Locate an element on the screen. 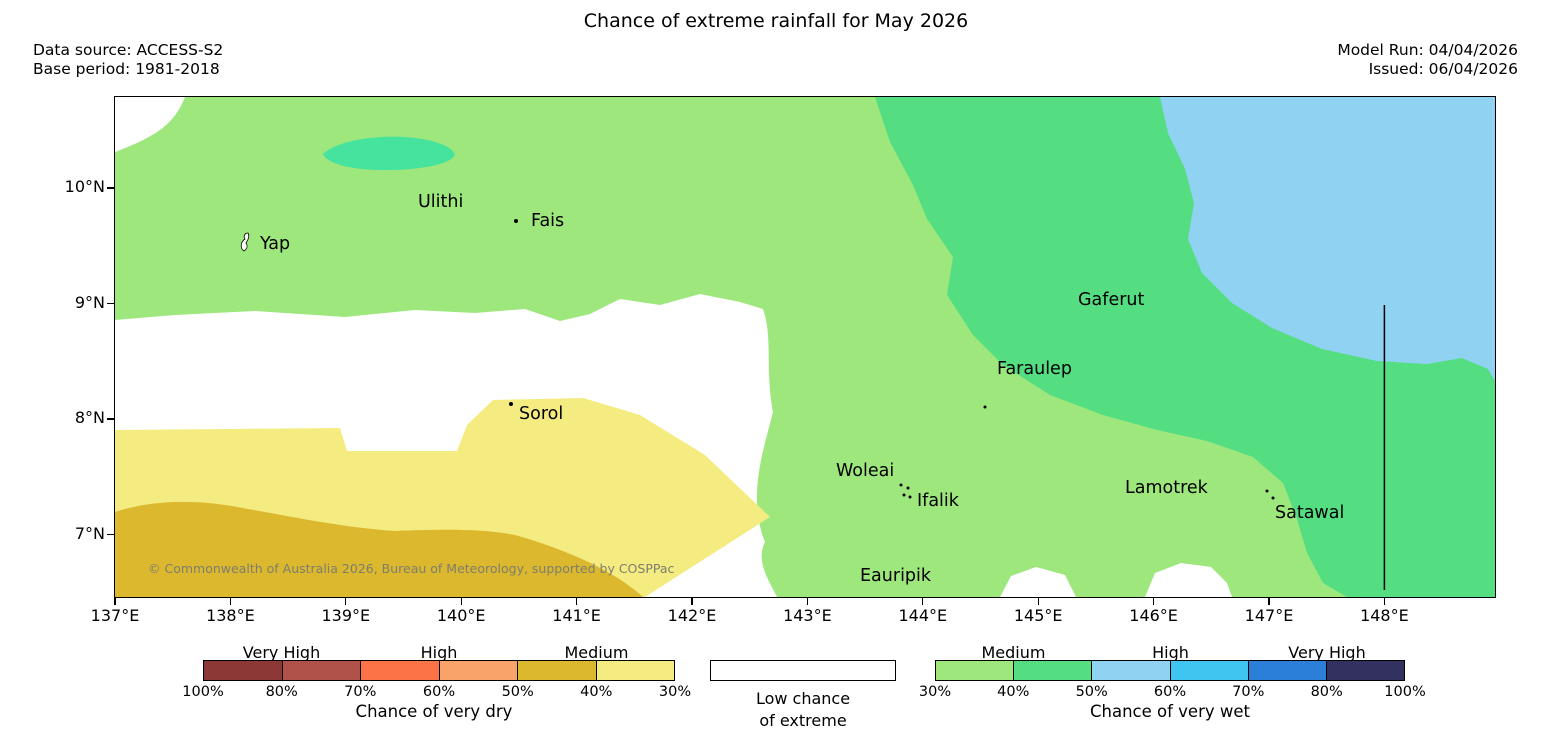 Image resolution: width=1552 pixels, height=736 pixels. header-right: Model Run: 04/04/2026 Issued: 06/04/2026 is located at coordinates (1427, 60).